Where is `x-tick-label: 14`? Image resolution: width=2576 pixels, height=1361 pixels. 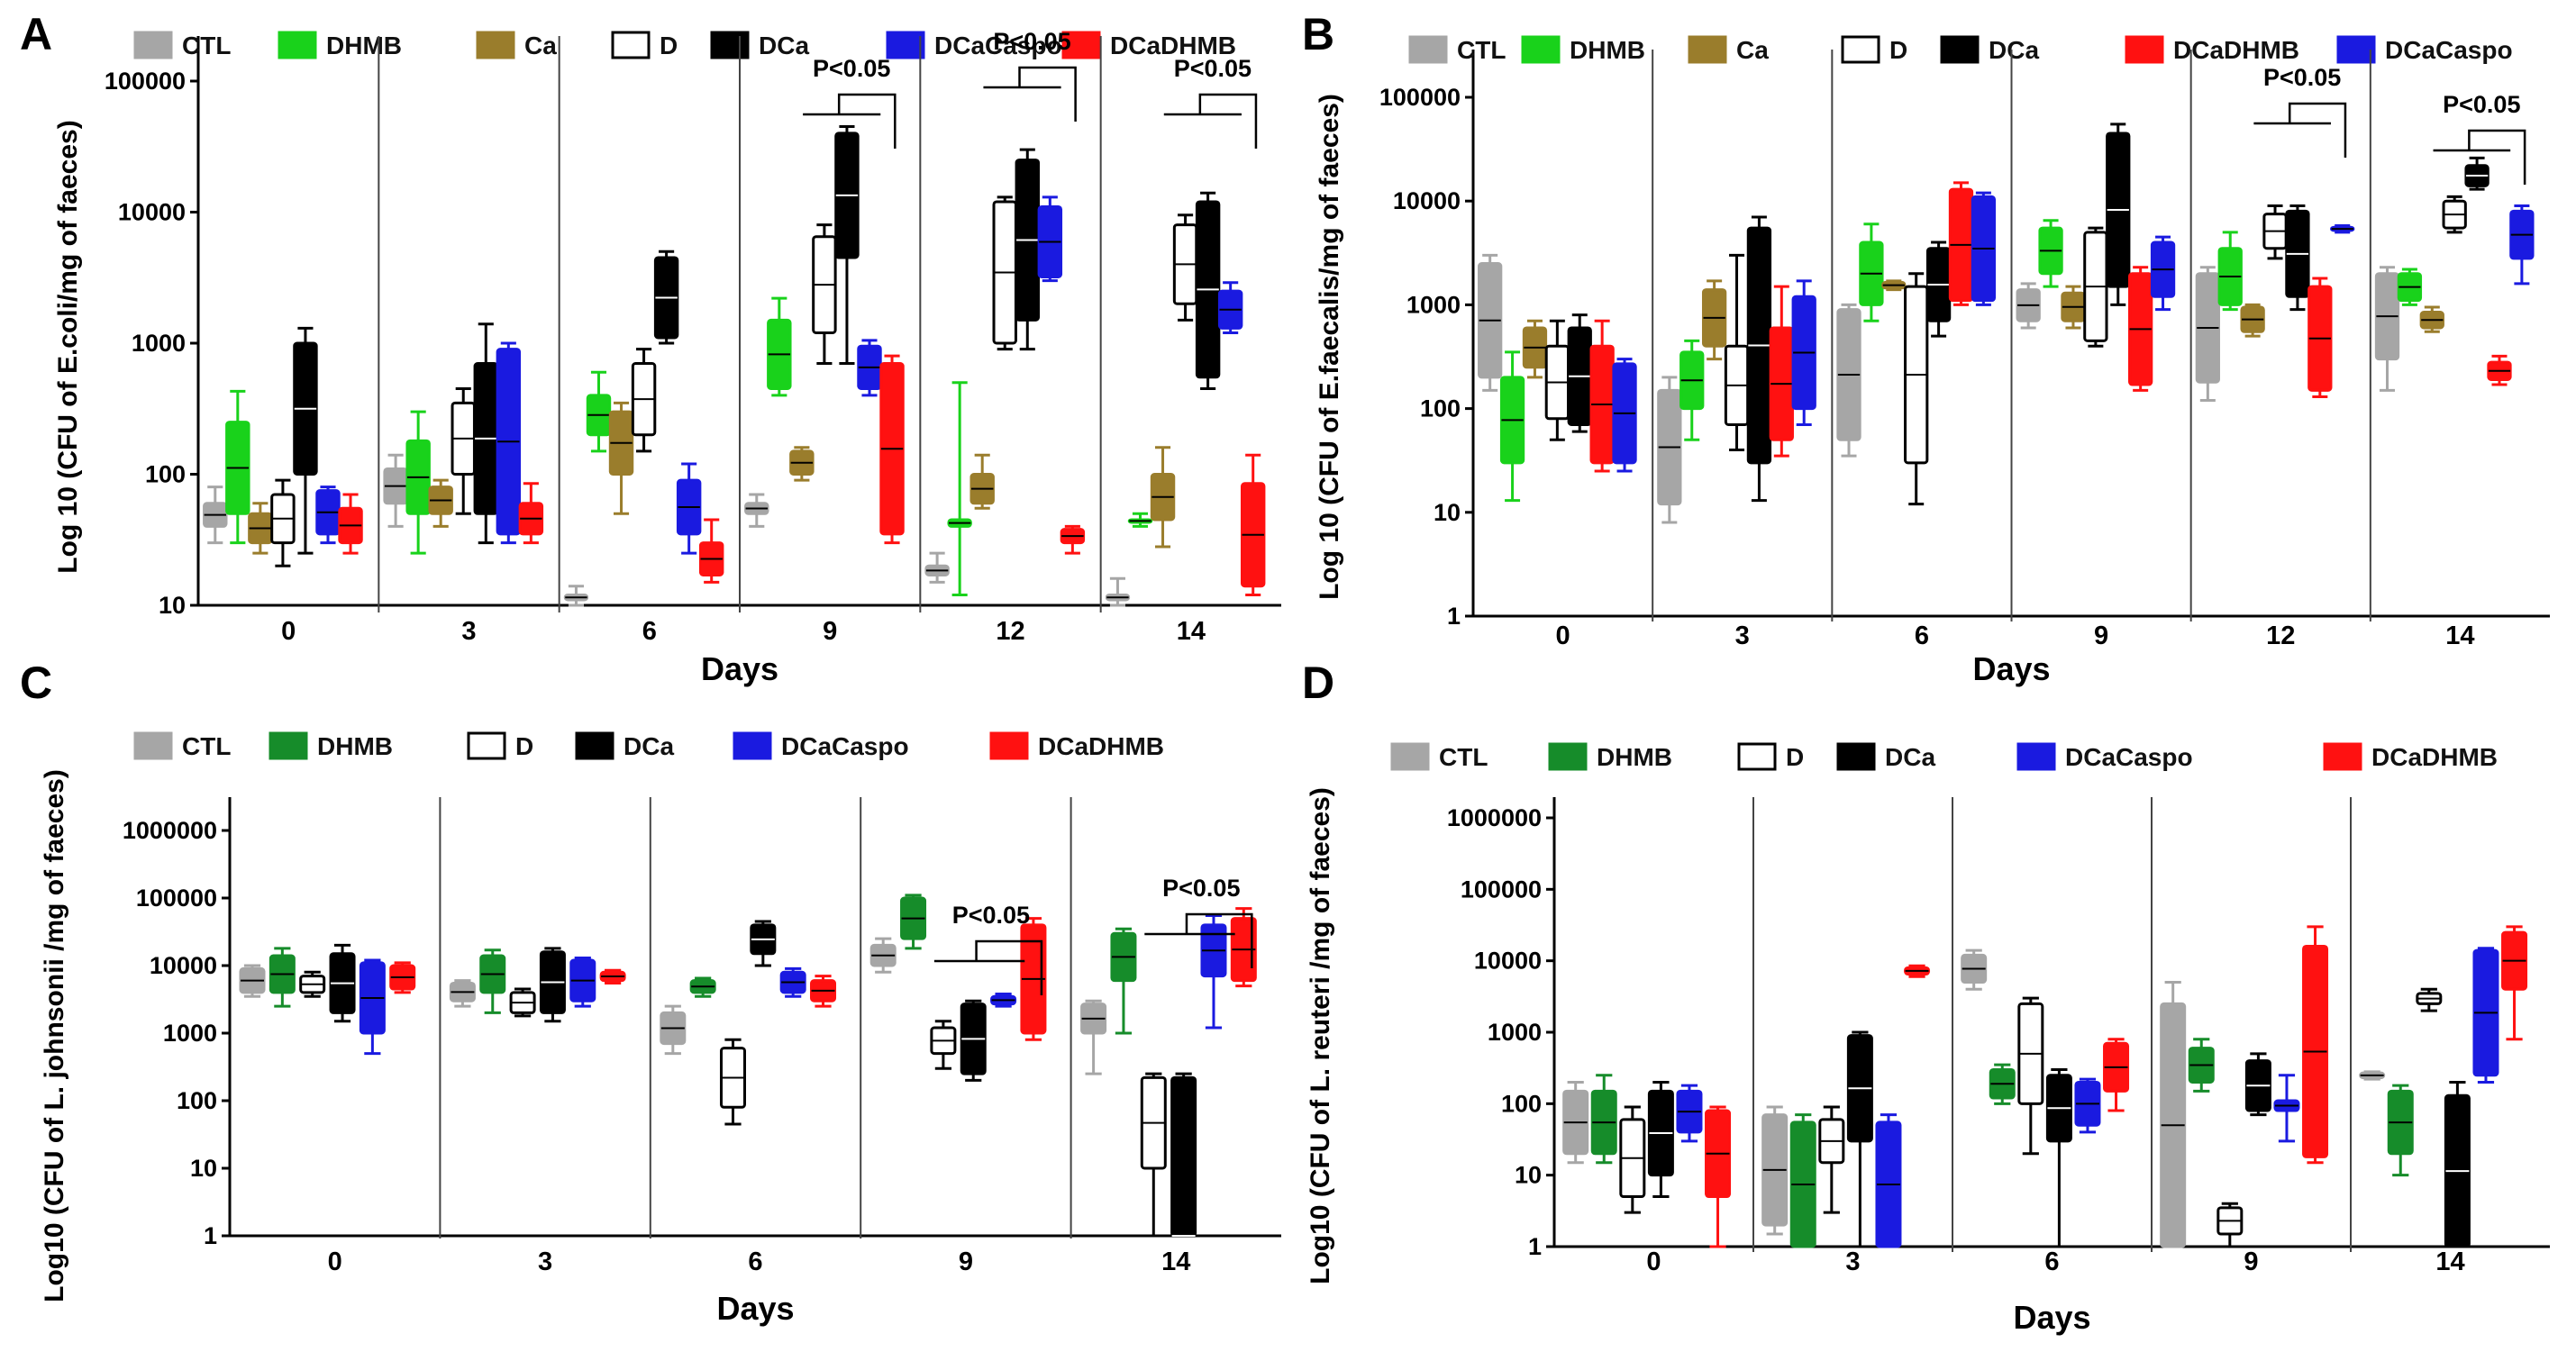 x-tick-label: 14 is located at coordinates (1191, 631).